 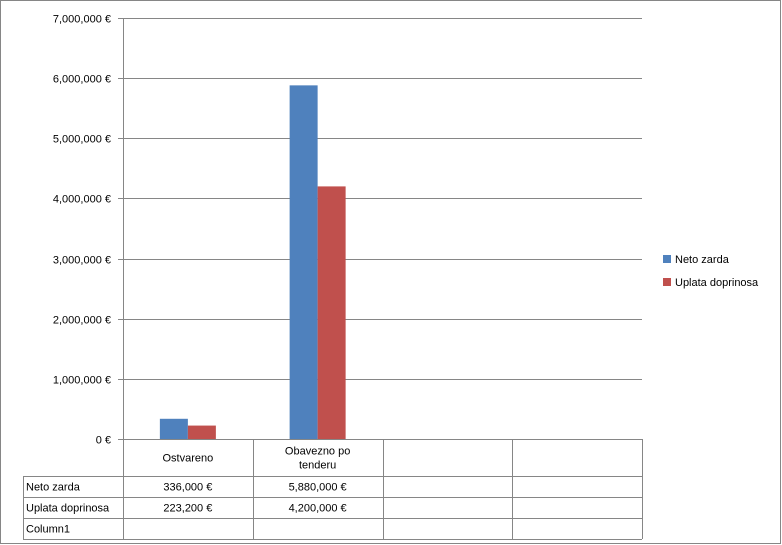 I want to click on data-label: 336,000 €, so click(x=187, y=488).